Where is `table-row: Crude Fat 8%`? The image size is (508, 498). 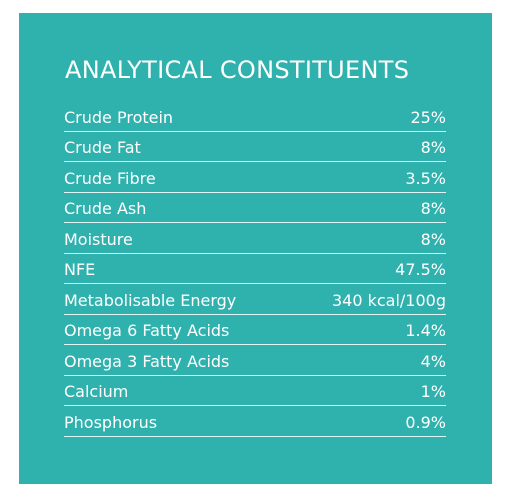 table-row: Crude Fat 8% is located at coordinates (255, 147).